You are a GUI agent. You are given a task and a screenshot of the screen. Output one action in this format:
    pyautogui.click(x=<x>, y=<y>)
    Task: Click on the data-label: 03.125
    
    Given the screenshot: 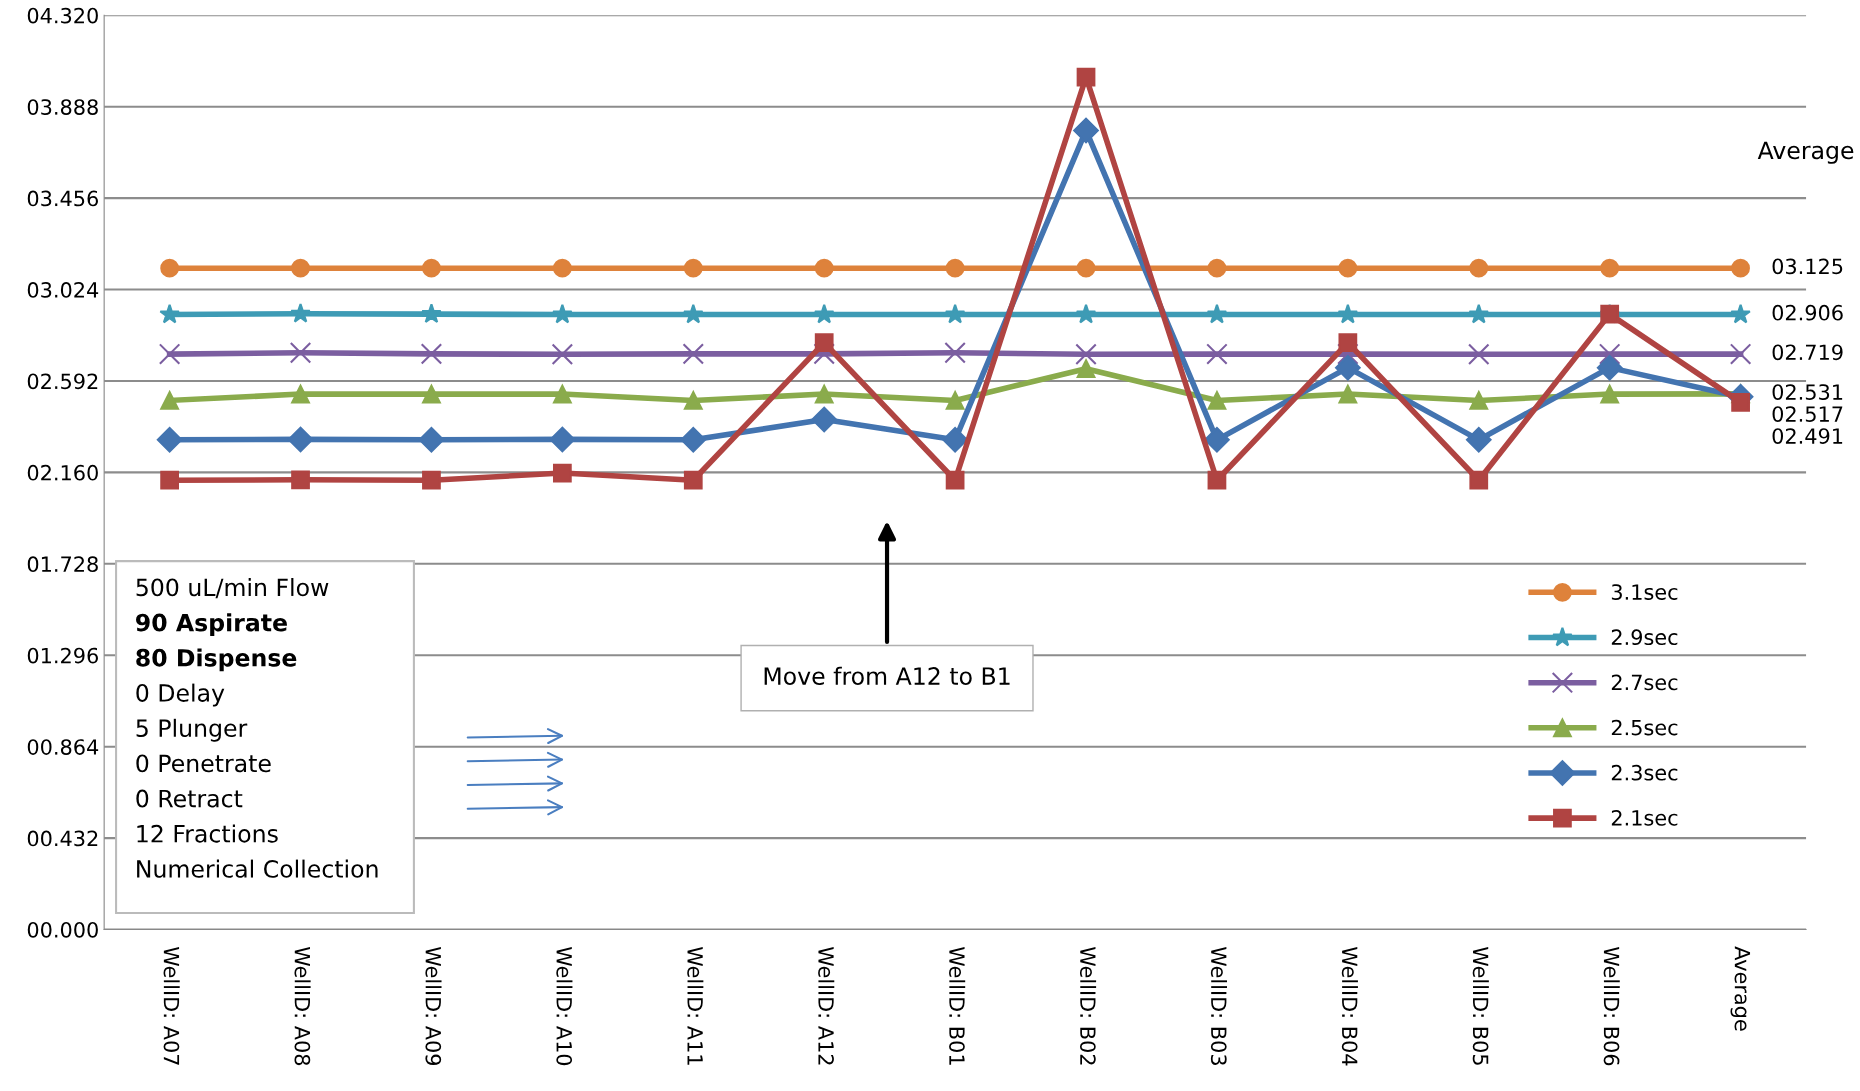 What is the action you would take?
    pyautogui.click(x=1807, y=266)
    